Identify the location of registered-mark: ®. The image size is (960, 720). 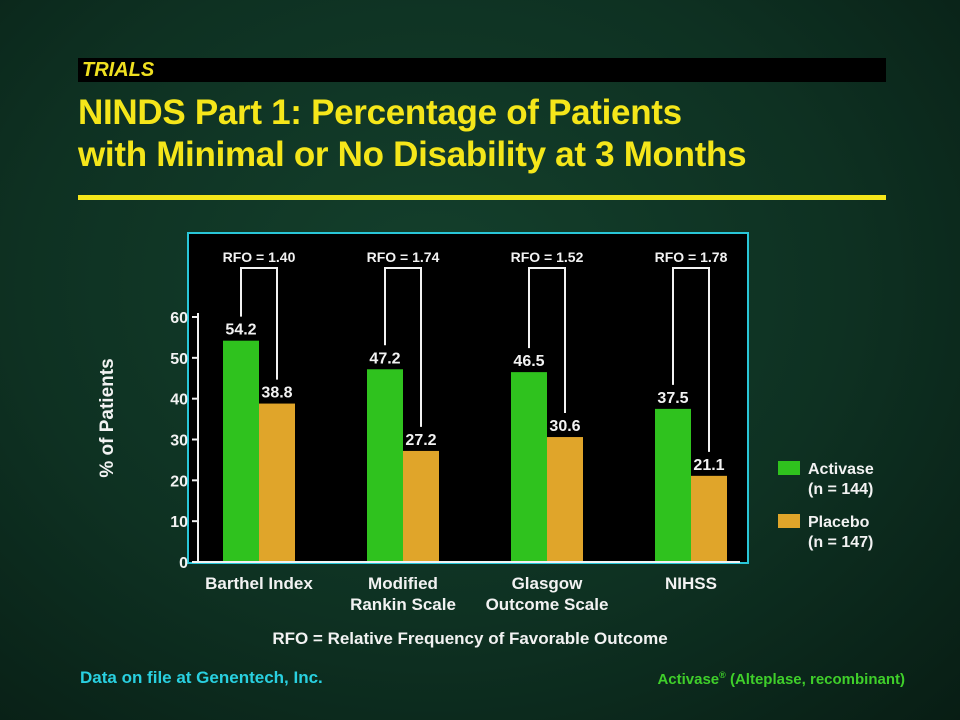
(722, 675).